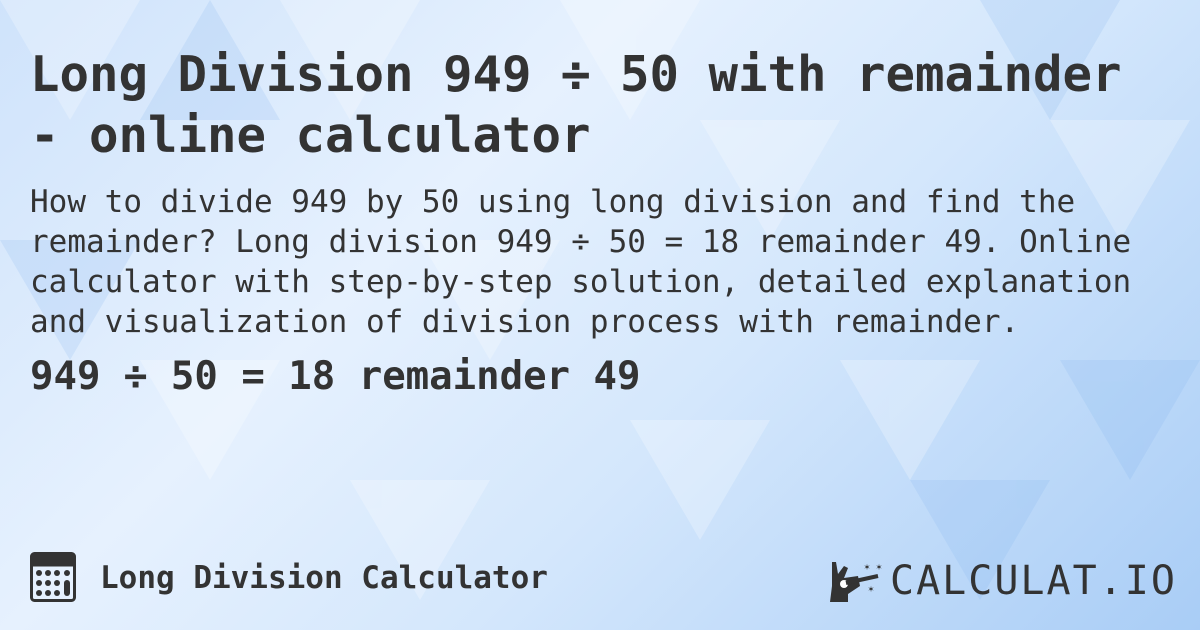 The width and height of the screenshot is (1200, 630). What do you see at coordinates (856, 582) in the screenshot?
I see `magic-hand-icon: ✶ ✶ ✶` at bounding box center [856, 582].